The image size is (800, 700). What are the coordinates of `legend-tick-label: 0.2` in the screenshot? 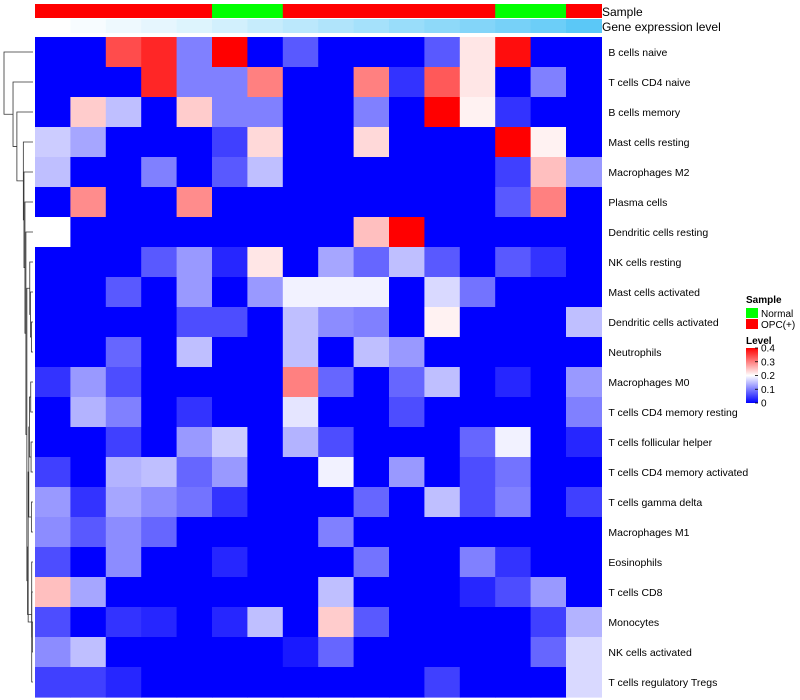 It's located at (768, 376).